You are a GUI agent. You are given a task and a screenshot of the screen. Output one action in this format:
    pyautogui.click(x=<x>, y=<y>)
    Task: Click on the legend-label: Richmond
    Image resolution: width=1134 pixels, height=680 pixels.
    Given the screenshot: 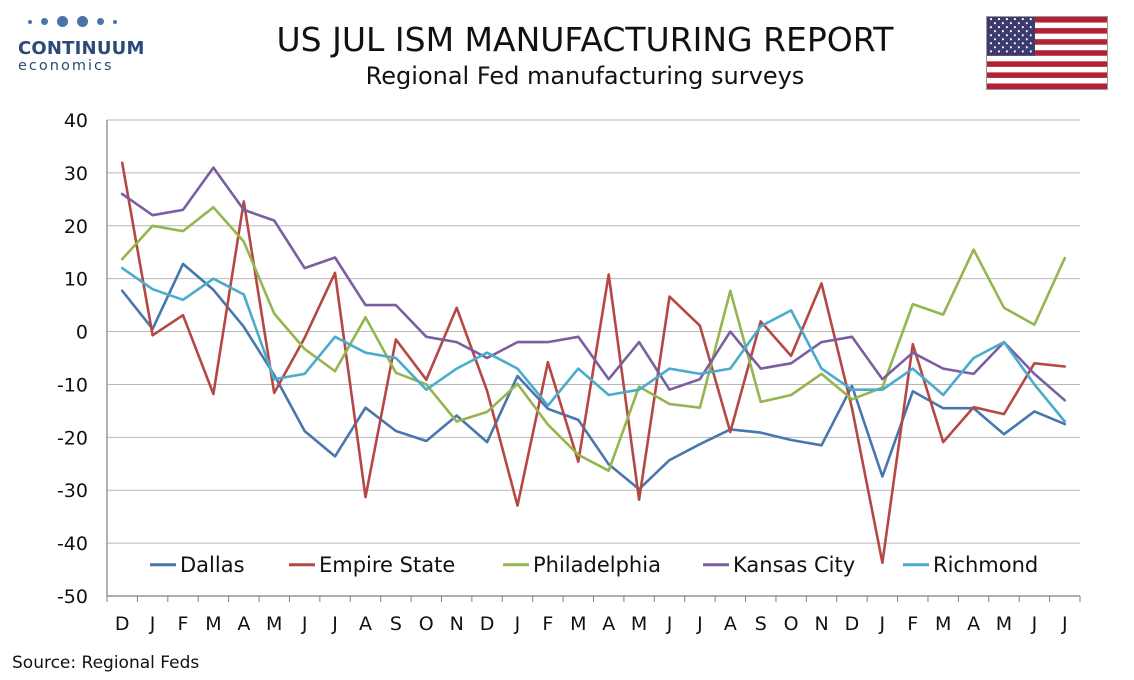 What is the action you would take?
    pyautogui.click(x=985, y=565)
    